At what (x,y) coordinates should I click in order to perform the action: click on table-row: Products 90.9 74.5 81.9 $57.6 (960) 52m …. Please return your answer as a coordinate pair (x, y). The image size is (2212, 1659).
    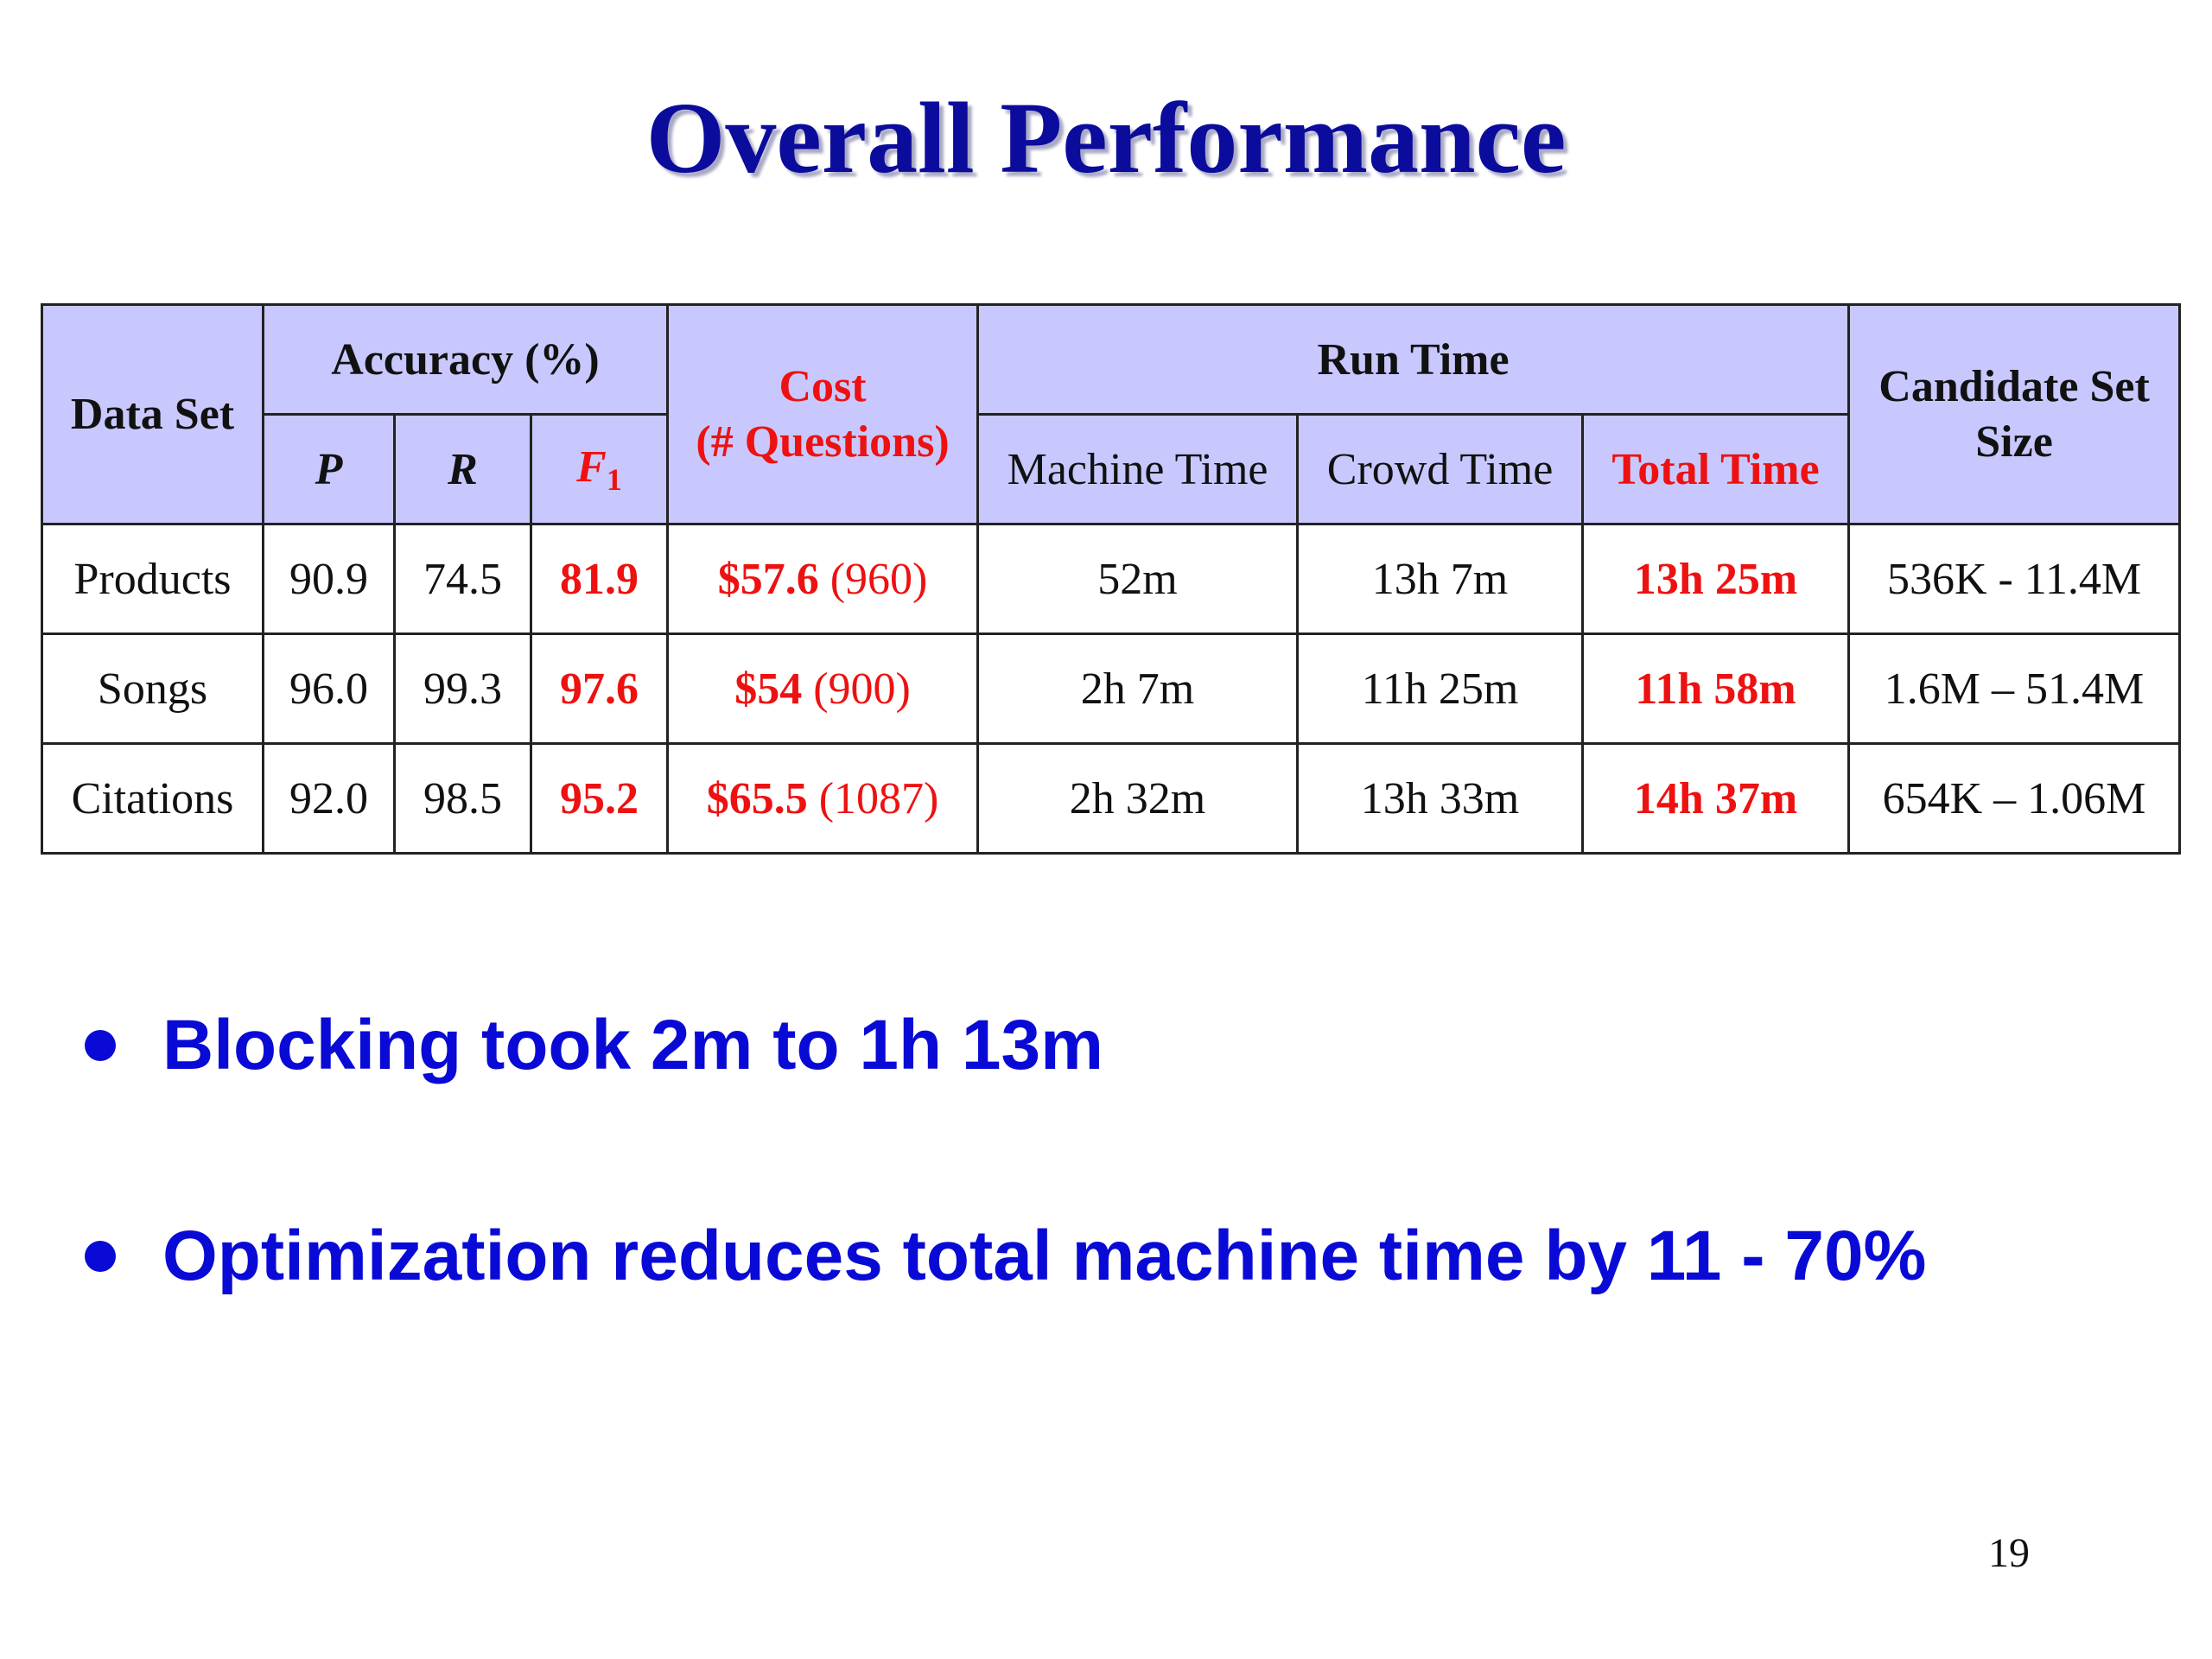
    Looking at the image, I should click on (1111, 579).